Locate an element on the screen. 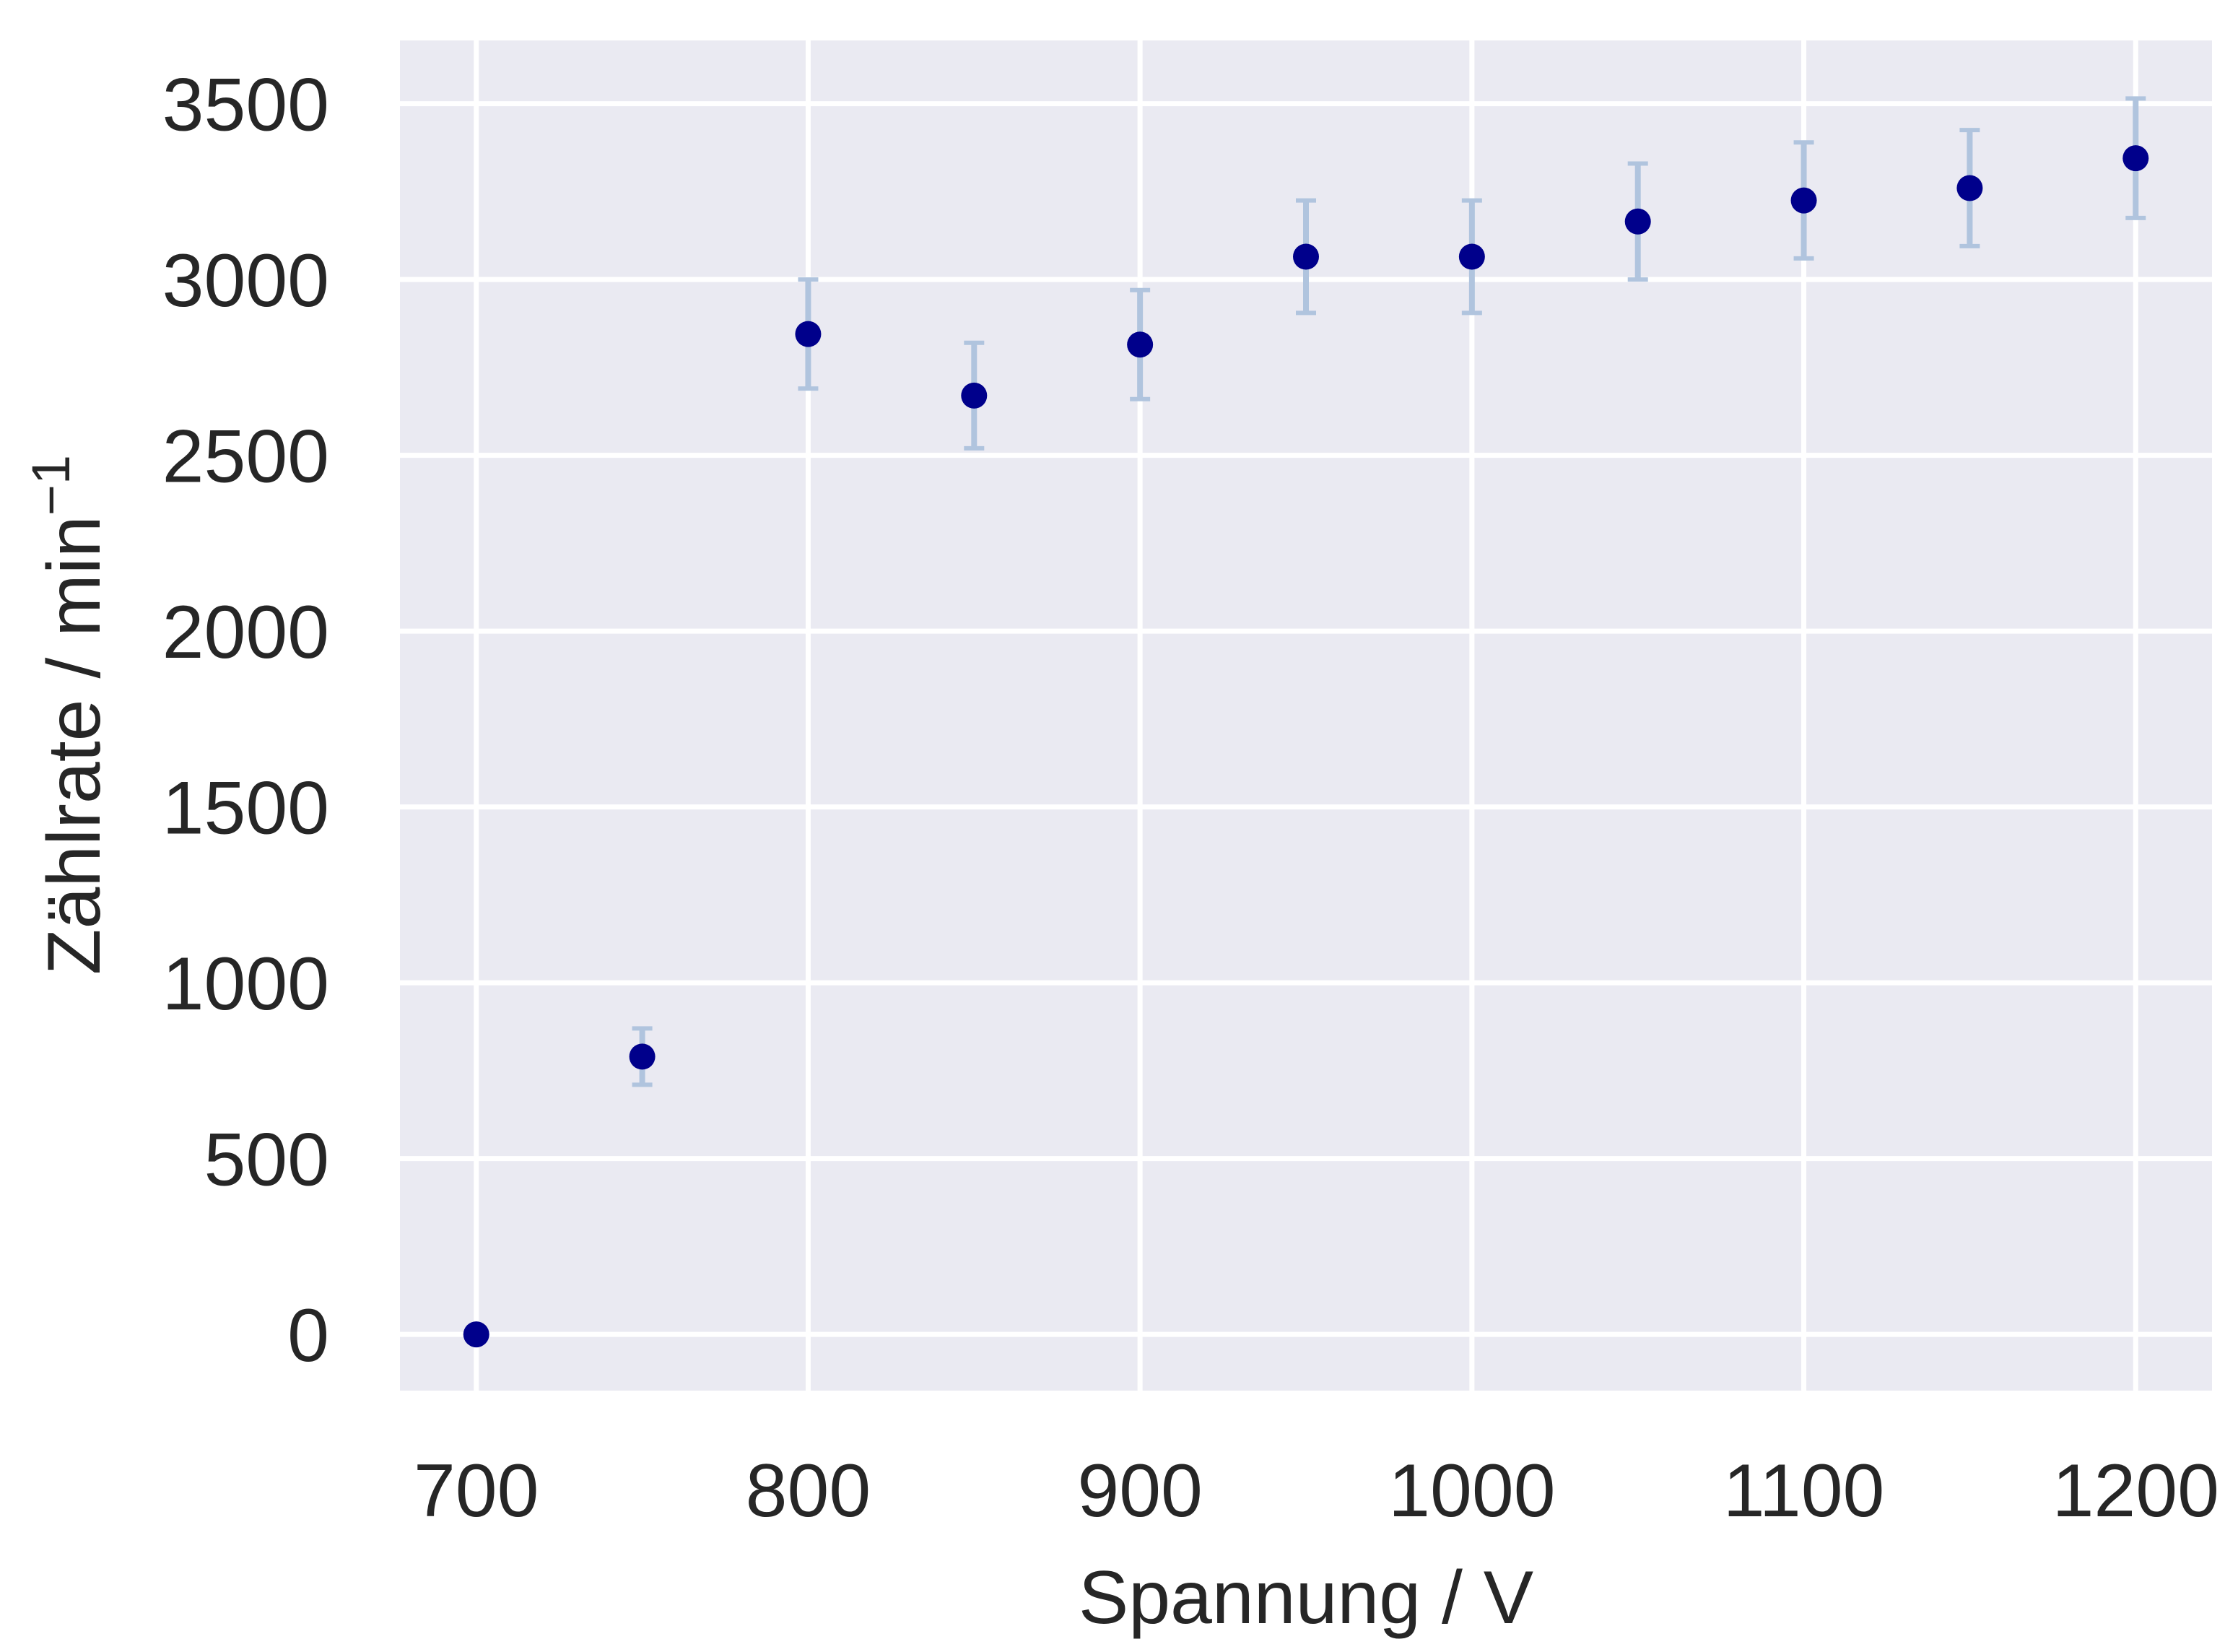  x-tick-label: 800 is located at coordinates (808, 1491).